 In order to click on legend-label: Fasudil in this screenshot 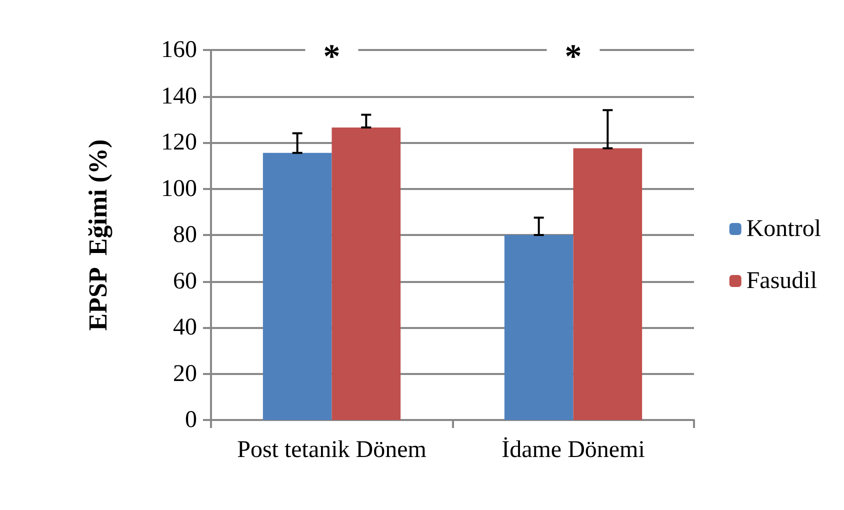, I will do `click(782, 281)`.